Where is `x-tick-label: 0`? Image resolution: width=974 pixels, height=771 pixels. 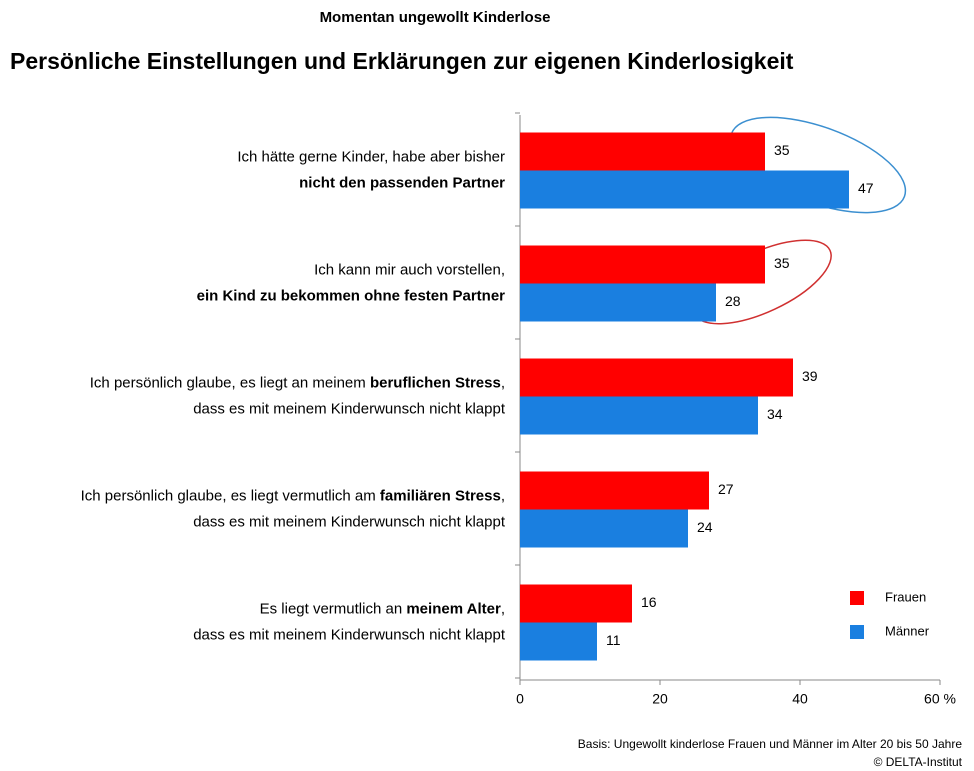 x-tick-label: 0 is located at coordinates (520, 699).